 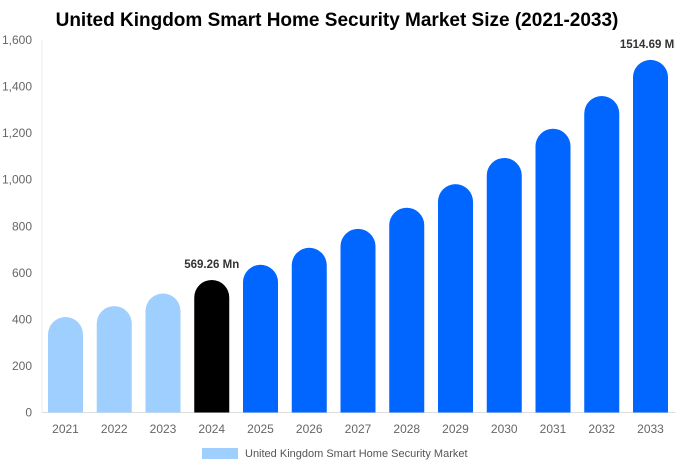 What do you see at coordinates (163, 429) in the screenshot?
I see `x-tick-label: 2023` at bounding box center [163, 429].